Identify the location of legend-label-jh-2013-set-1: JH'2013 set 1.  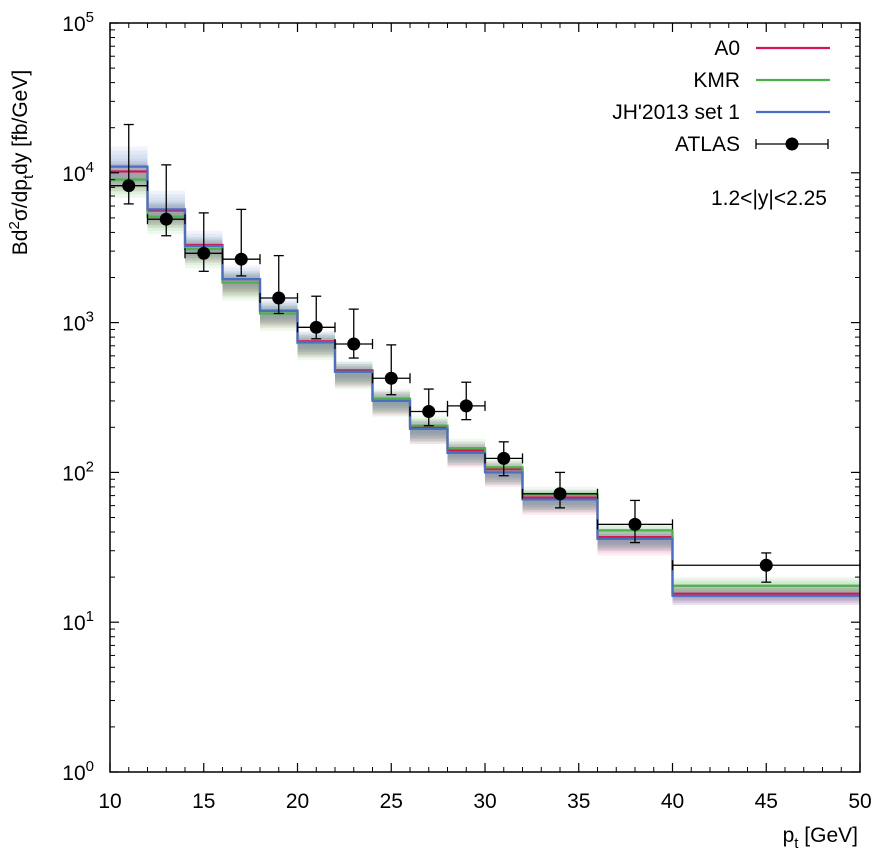
(676, 112).